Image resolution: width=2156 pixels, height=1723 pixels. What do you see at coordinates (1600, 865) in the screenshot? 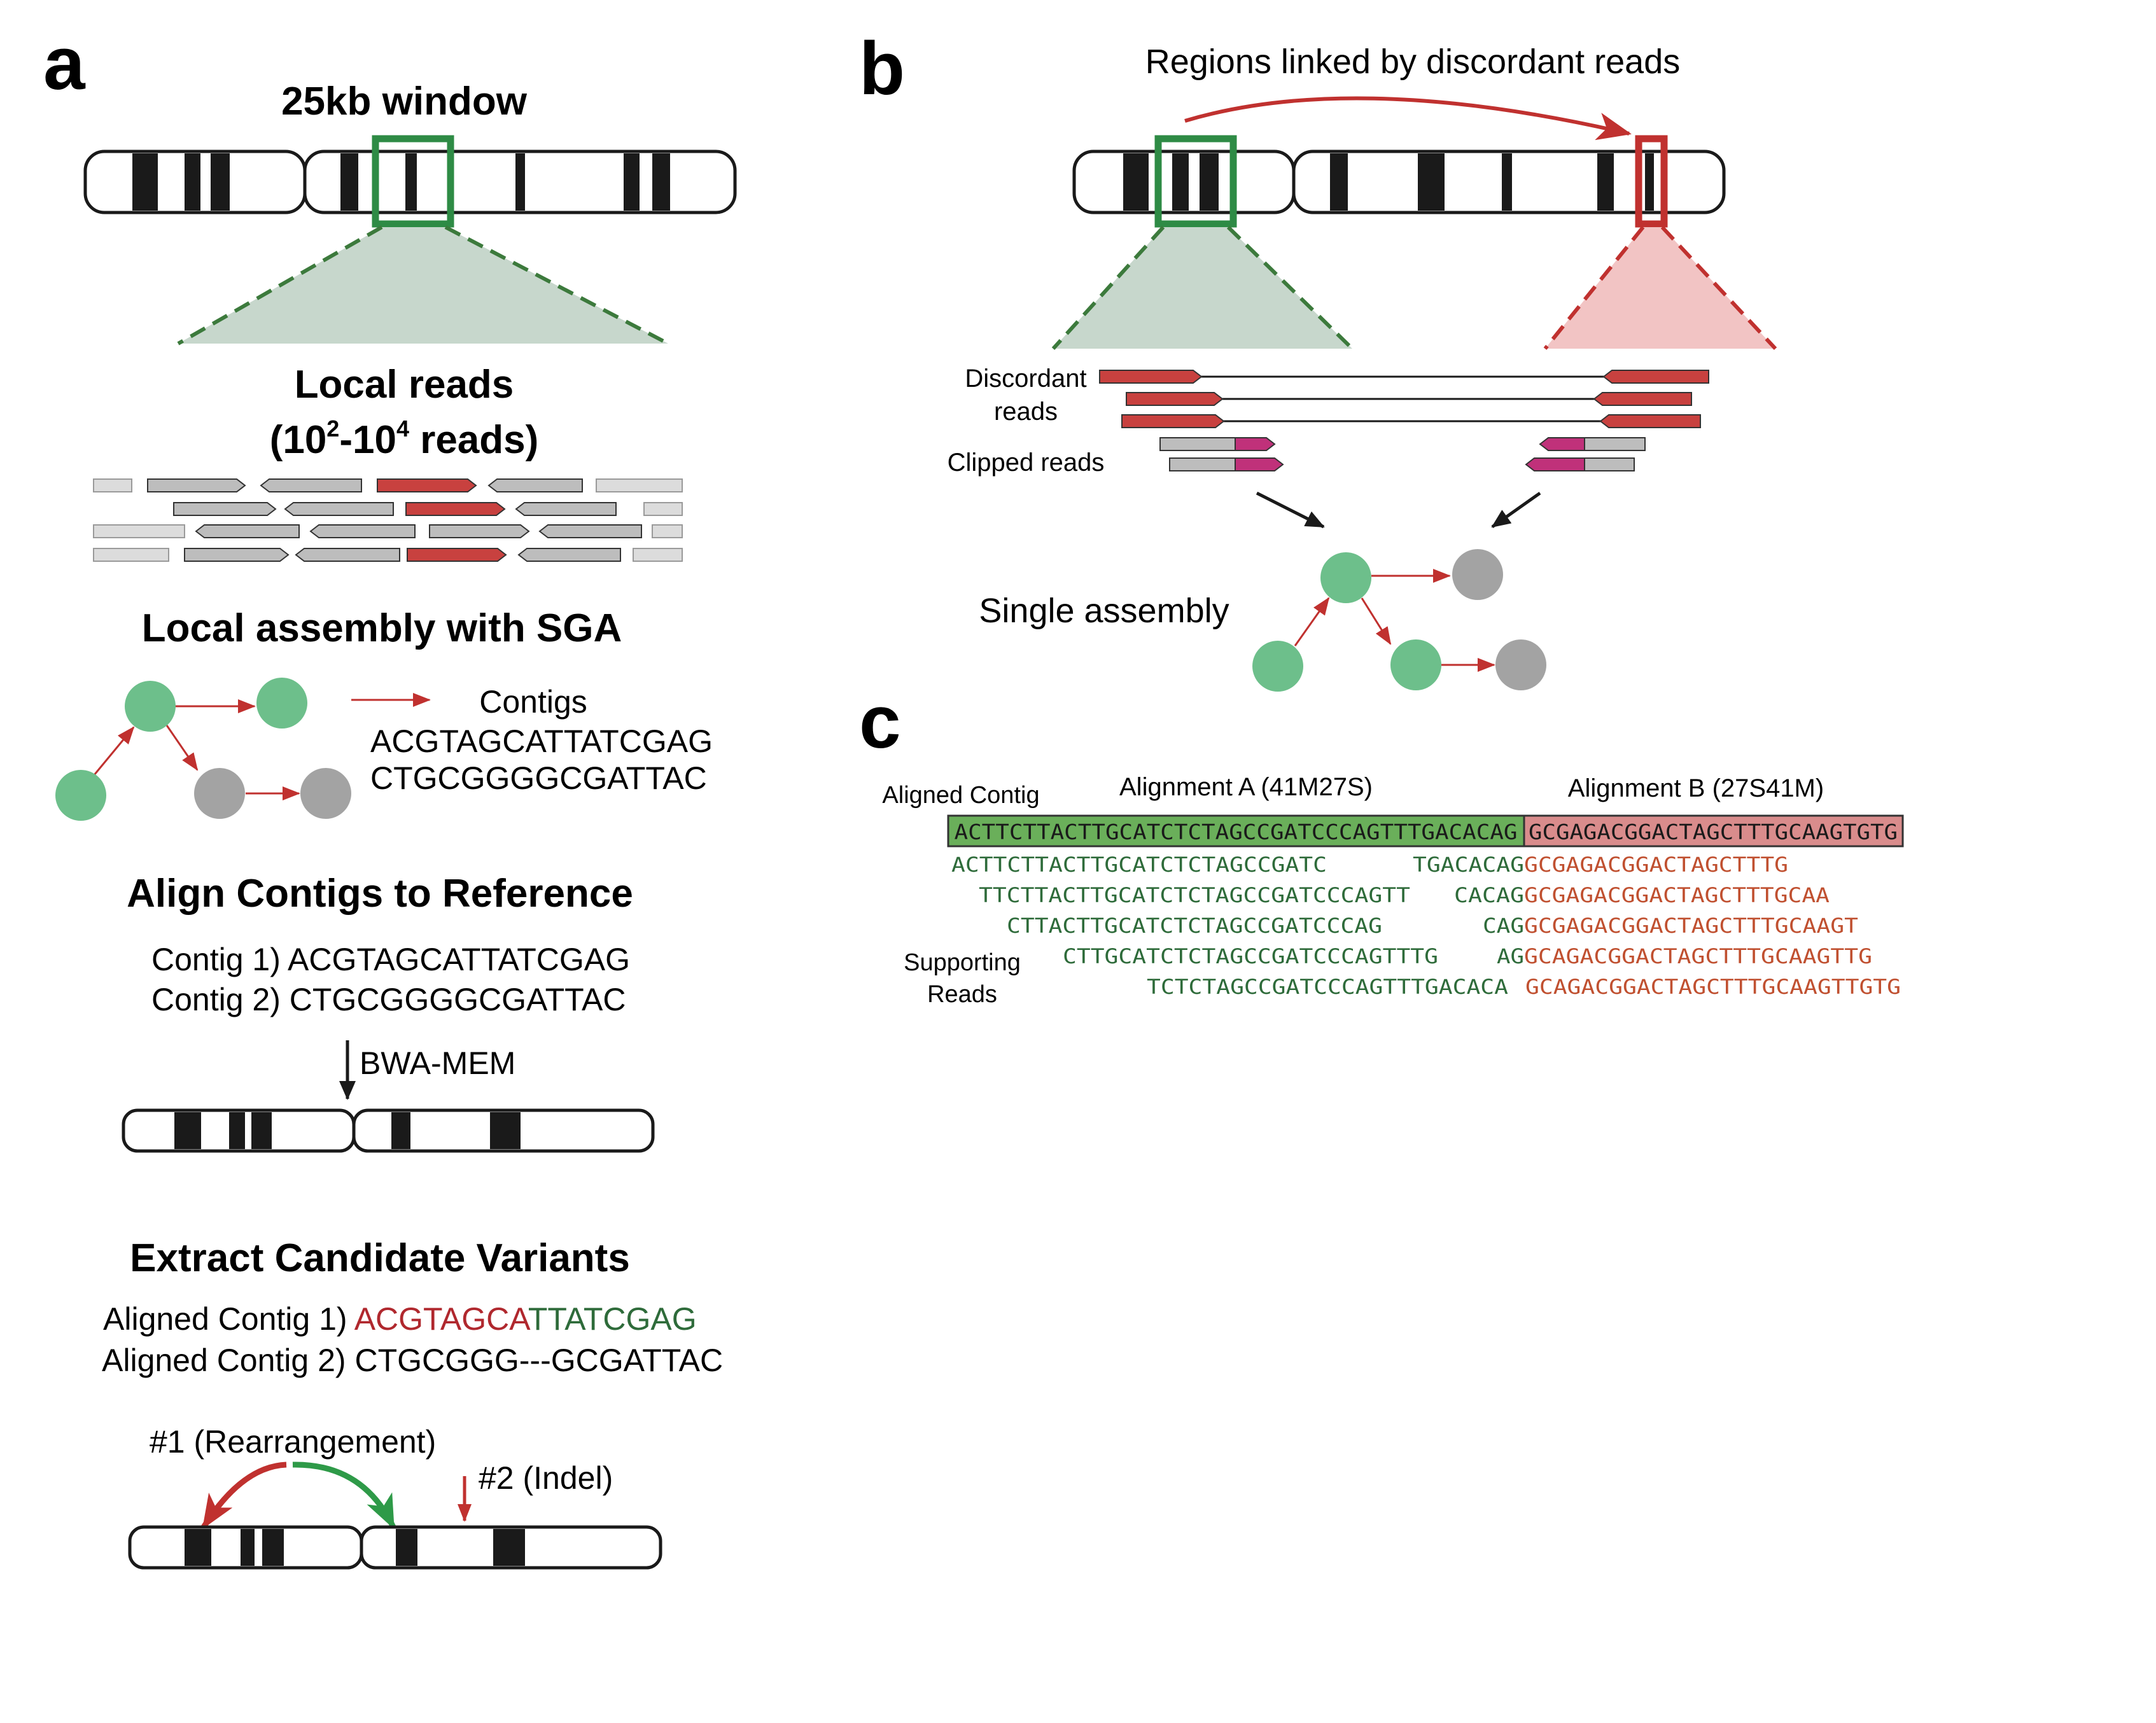
I see `read-b-1: TGACACAGGCGAGACGGACTAGCTTTG` at bounding box center [1600, 865].